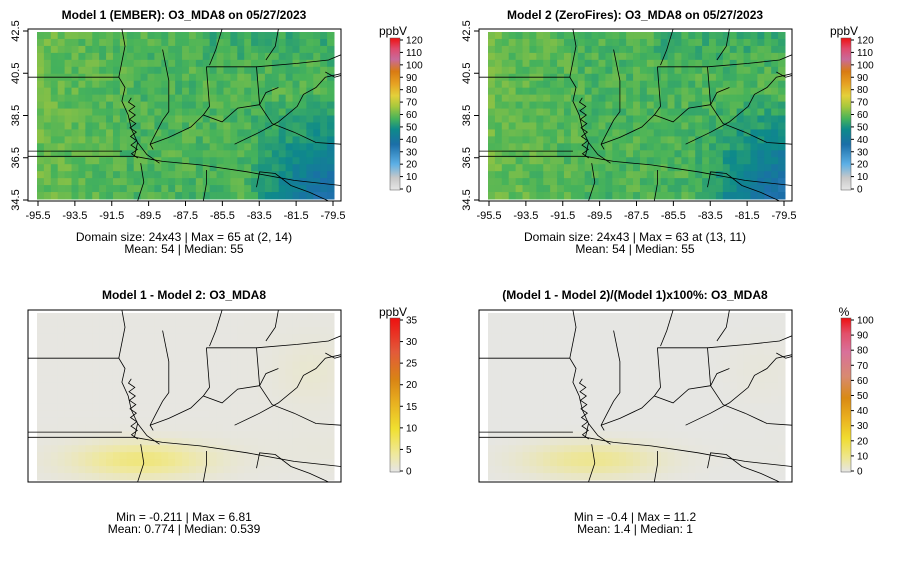 The width and height of the screenshot is (900, 561). I want to click on colorbar-tick-label: 90, so click(863, 78).